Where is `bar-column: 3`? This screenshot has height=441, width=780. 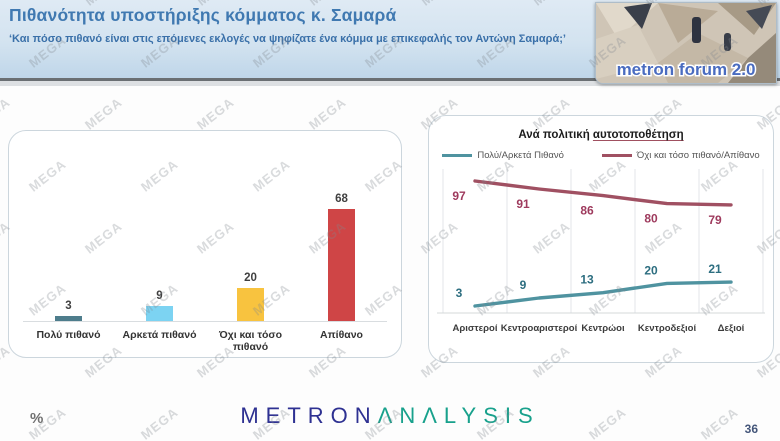 bar-column: 3 is located at coordinates (68, 310).